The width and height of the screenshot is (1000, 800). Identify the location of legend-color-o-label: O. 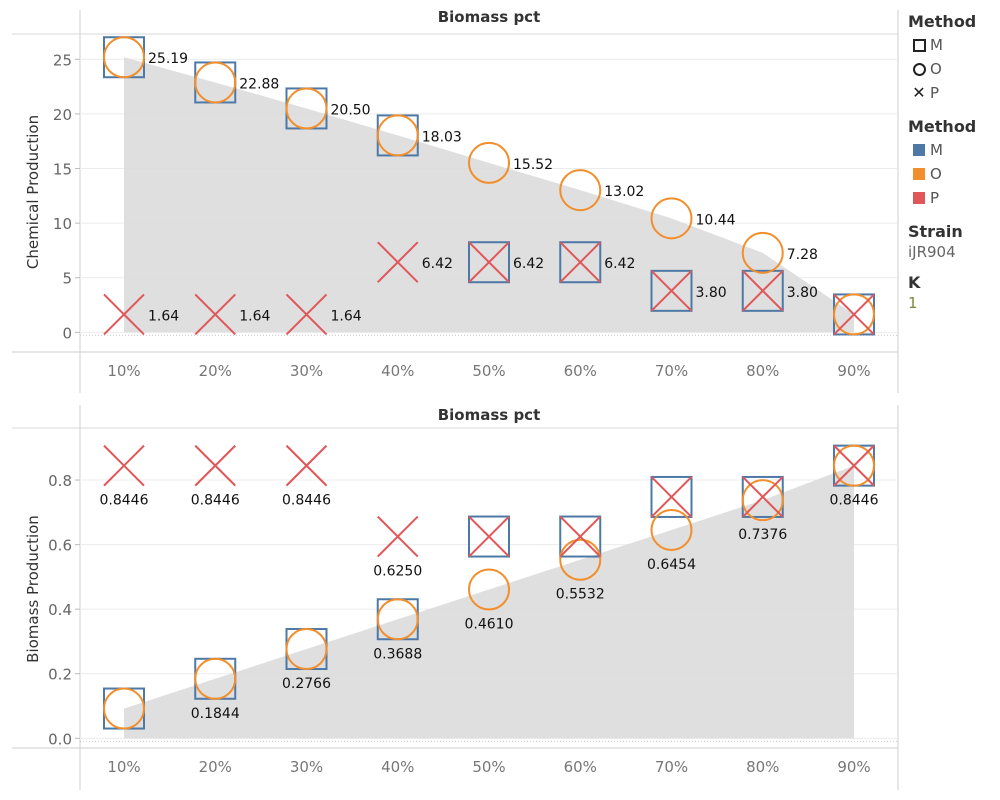
(936, 174).